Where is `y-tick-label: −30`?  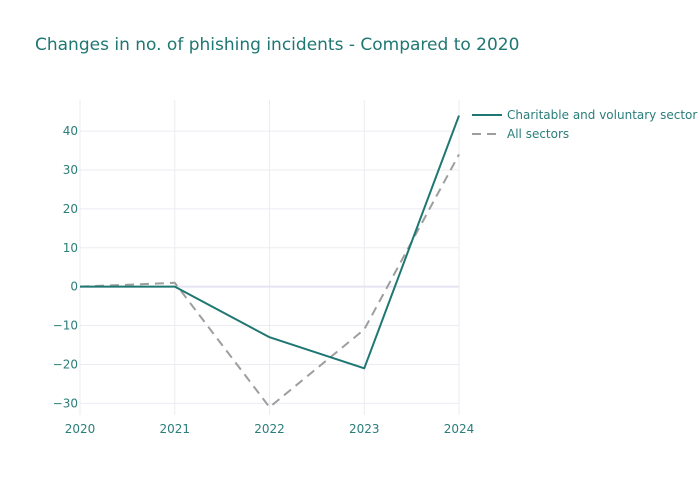
y-tick-label: −30 is located at coordinates (65, 403).